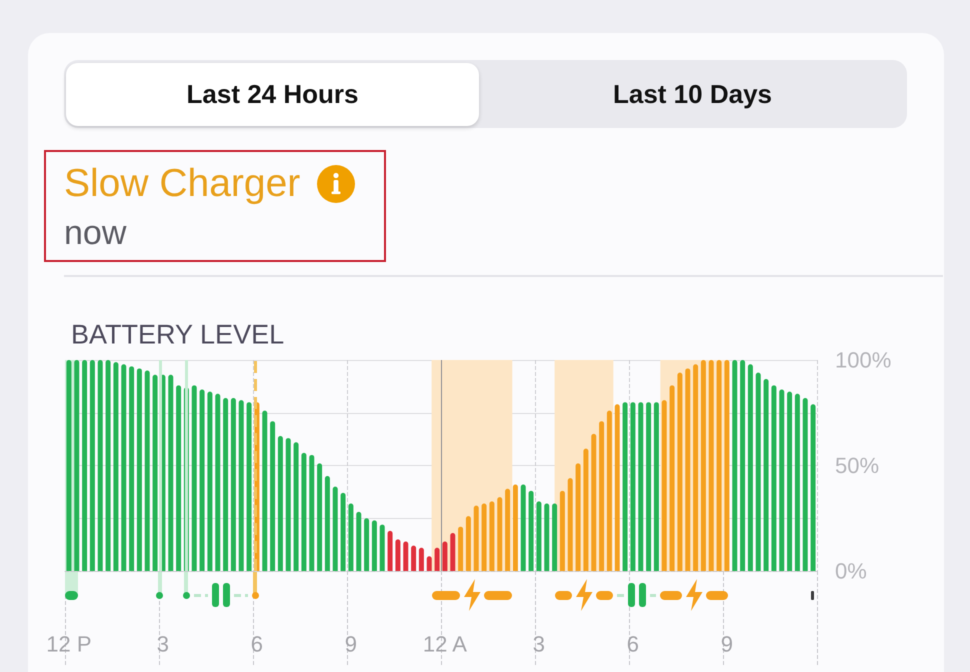 This screenshot has height=672, width=970. What do you see at coordinates (177, 335) in the screenshot?
I see `chart-title: BATTERY LEVEL` at bounding box center [177, 335].